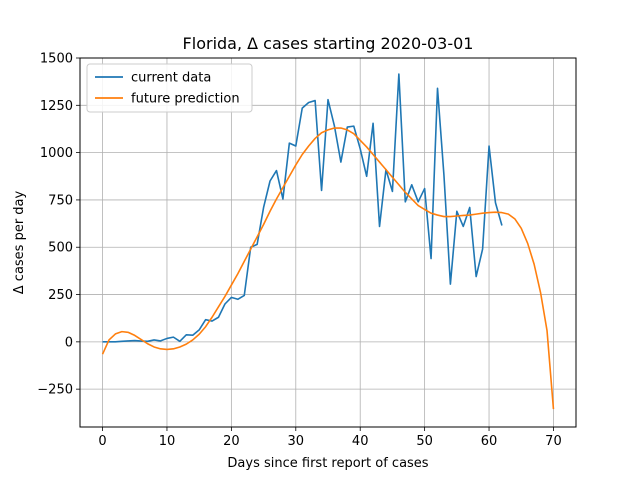 This screenshot has width=640, height=480. I want to click on legend: current data future prediction, so click(169, 88).